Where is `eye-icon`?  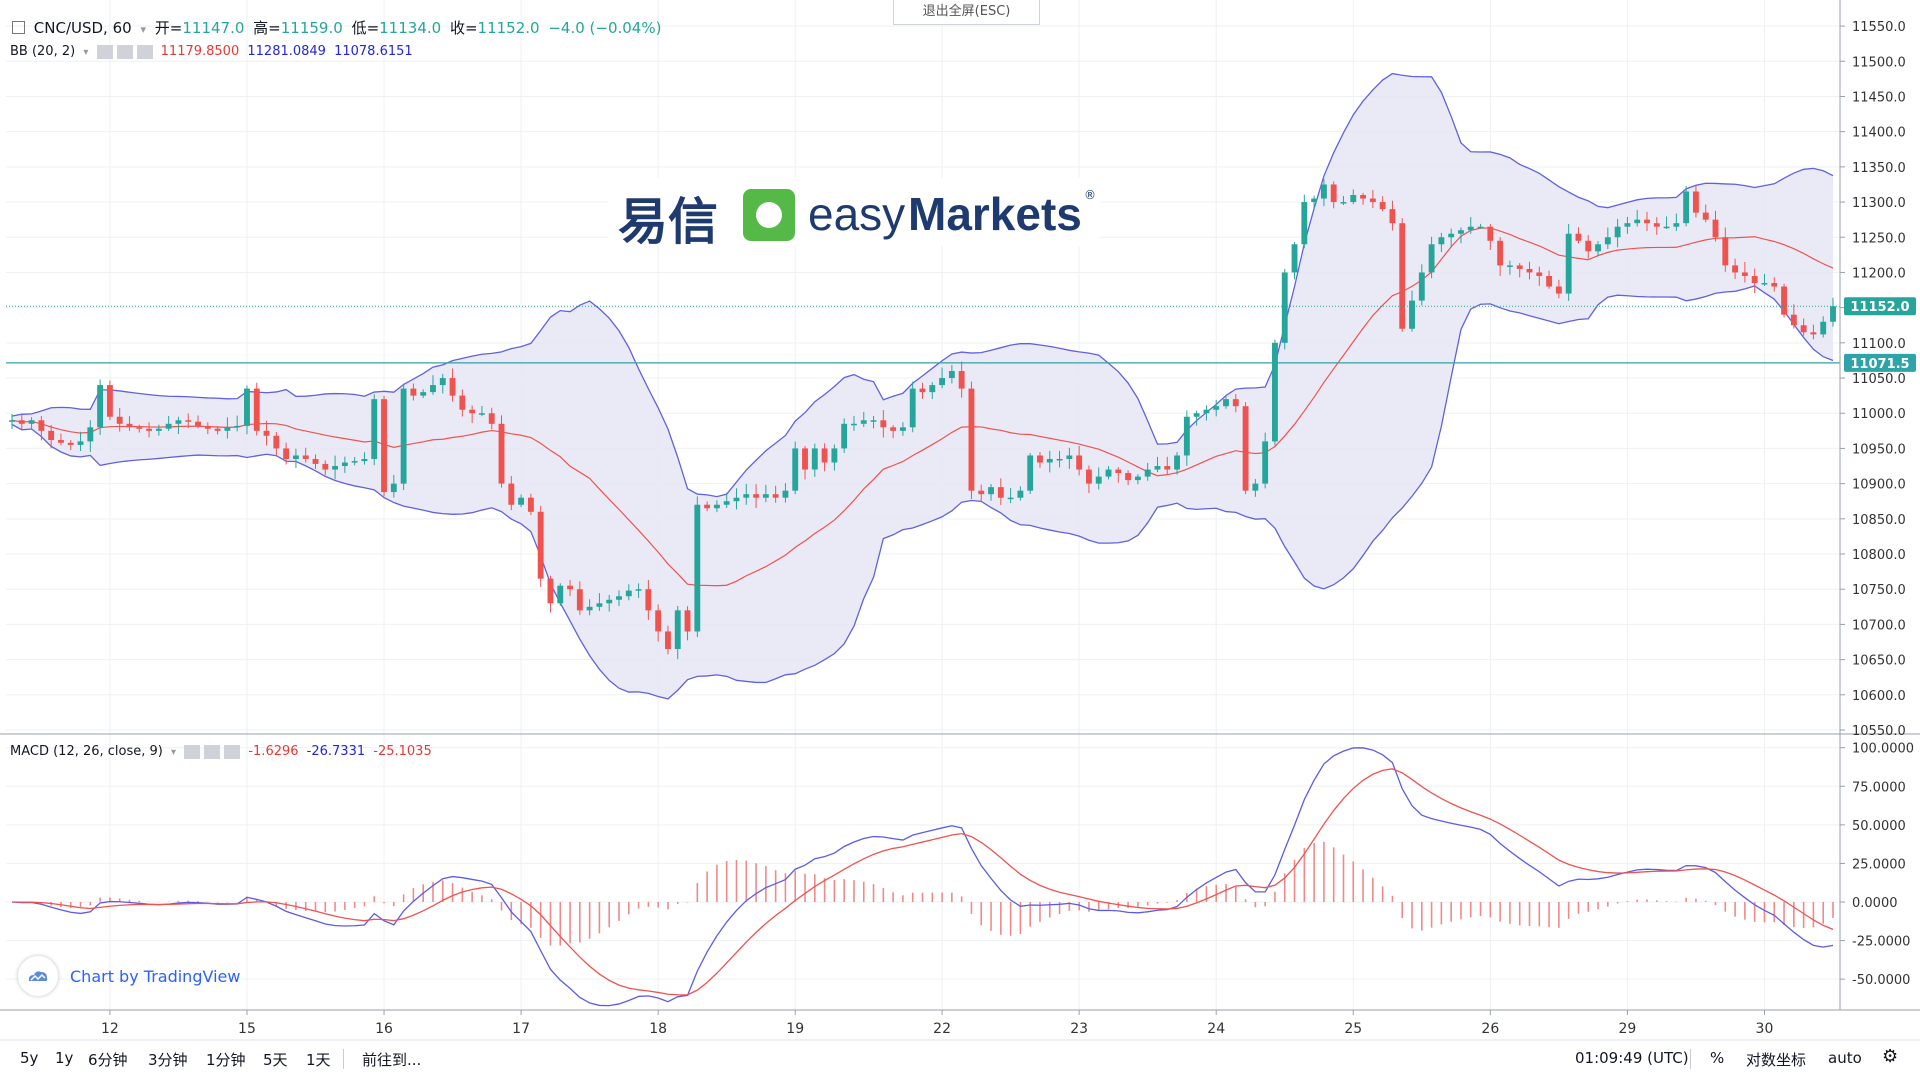 eye-icon is located at coordinates (104, 51).